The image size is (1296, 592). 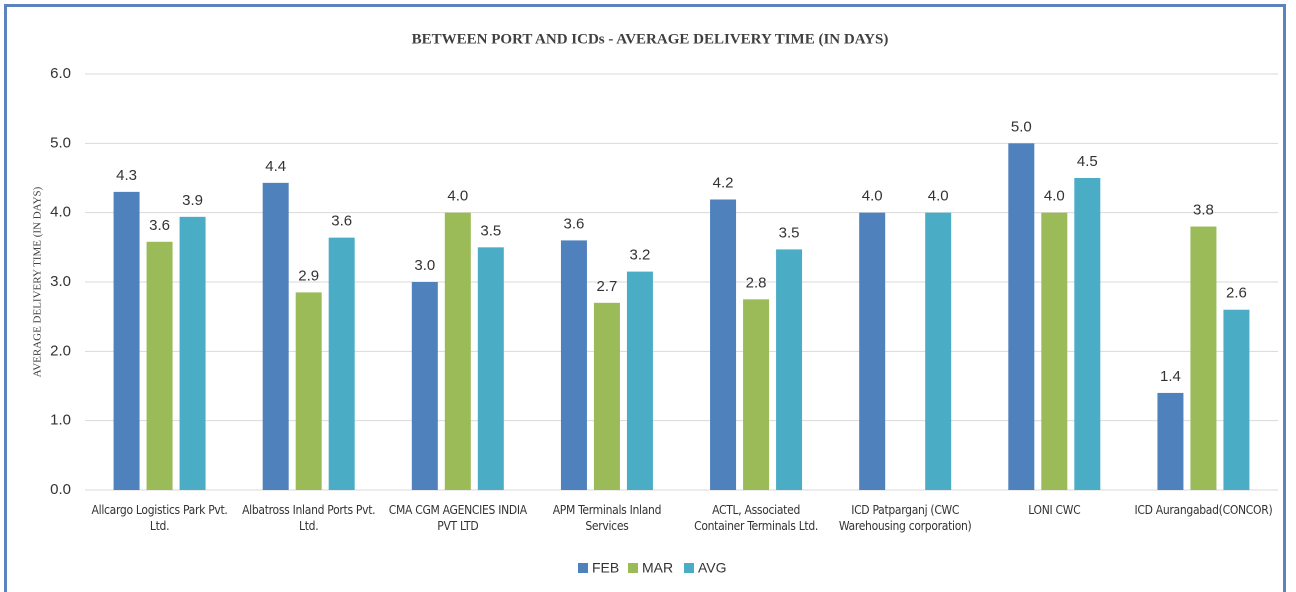 I want to click on y-tick-label: 5.0, so click(x=60, y=142).